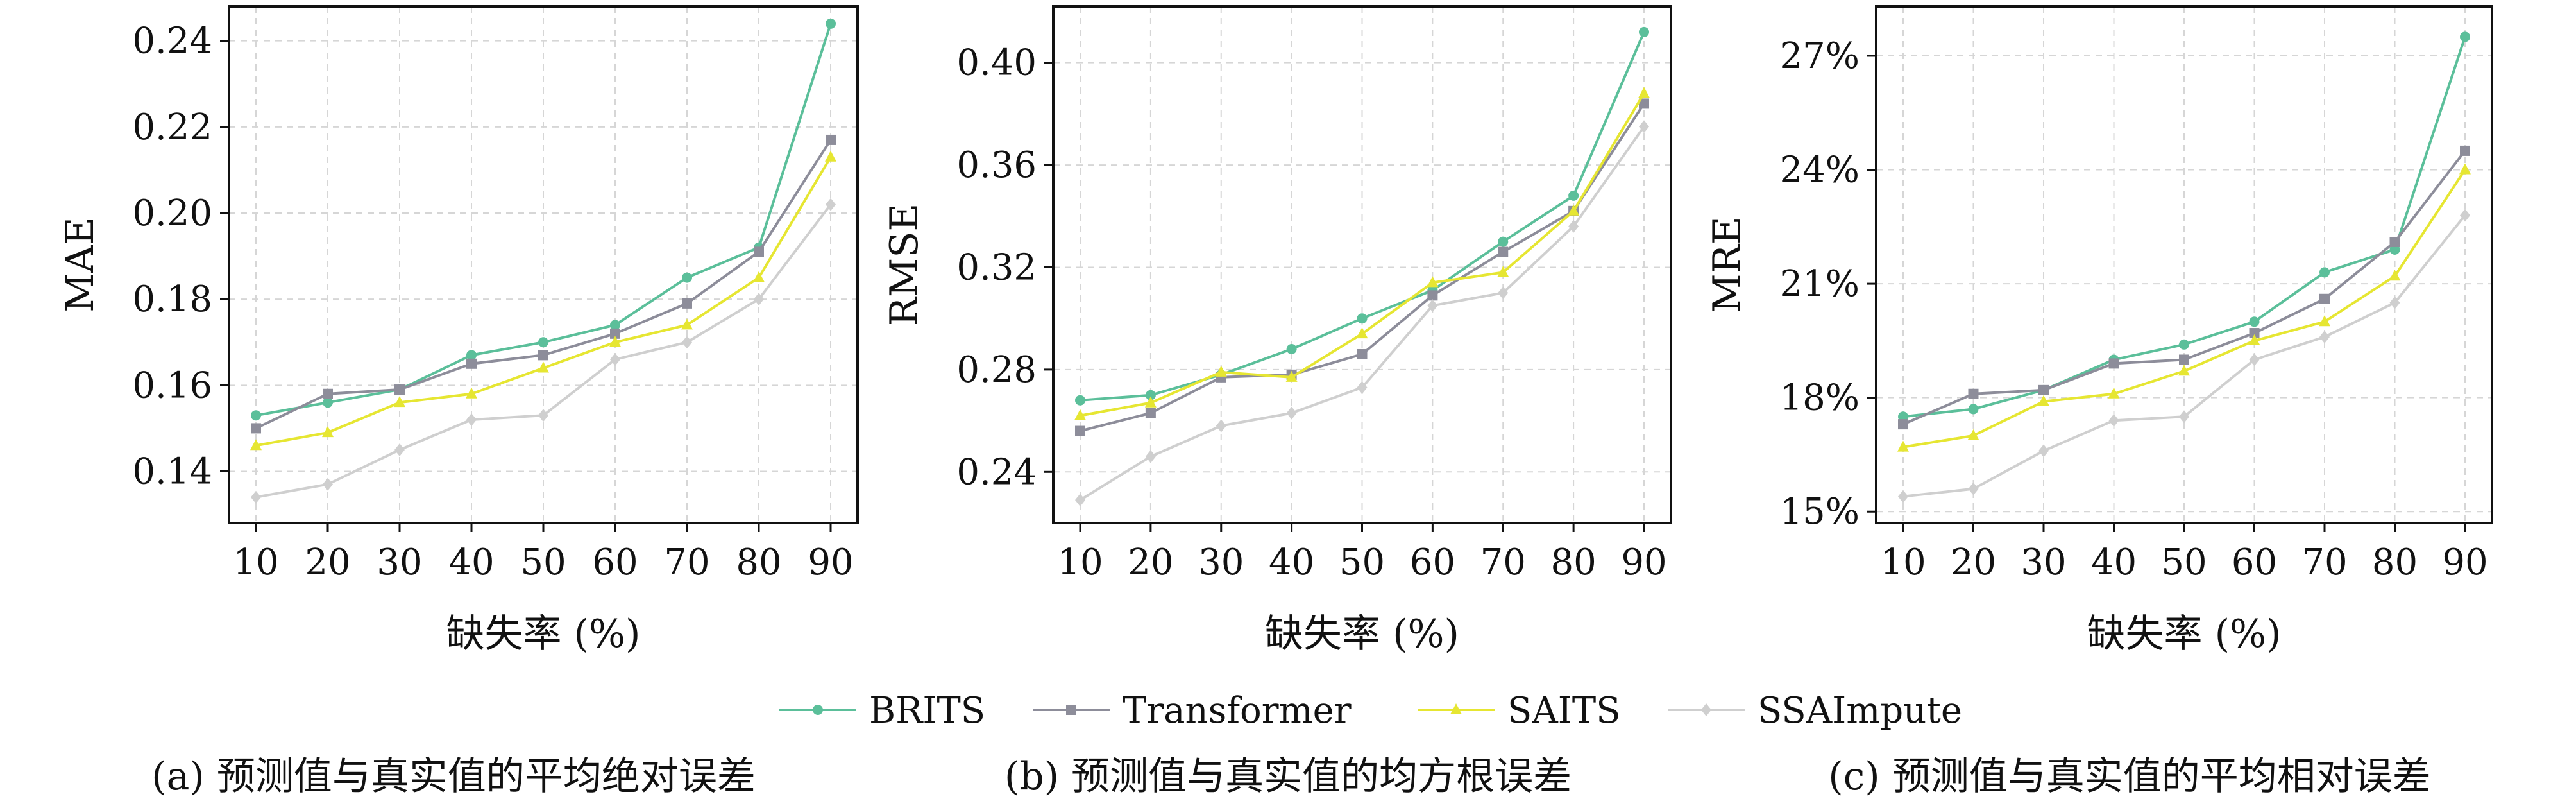 Image resolution: width=2576 pixels, height=808 pixels. Describe the element at coordinates (1432, 562) in the screenshot. I see `chart-1-x-tick-label: 60` at that location.